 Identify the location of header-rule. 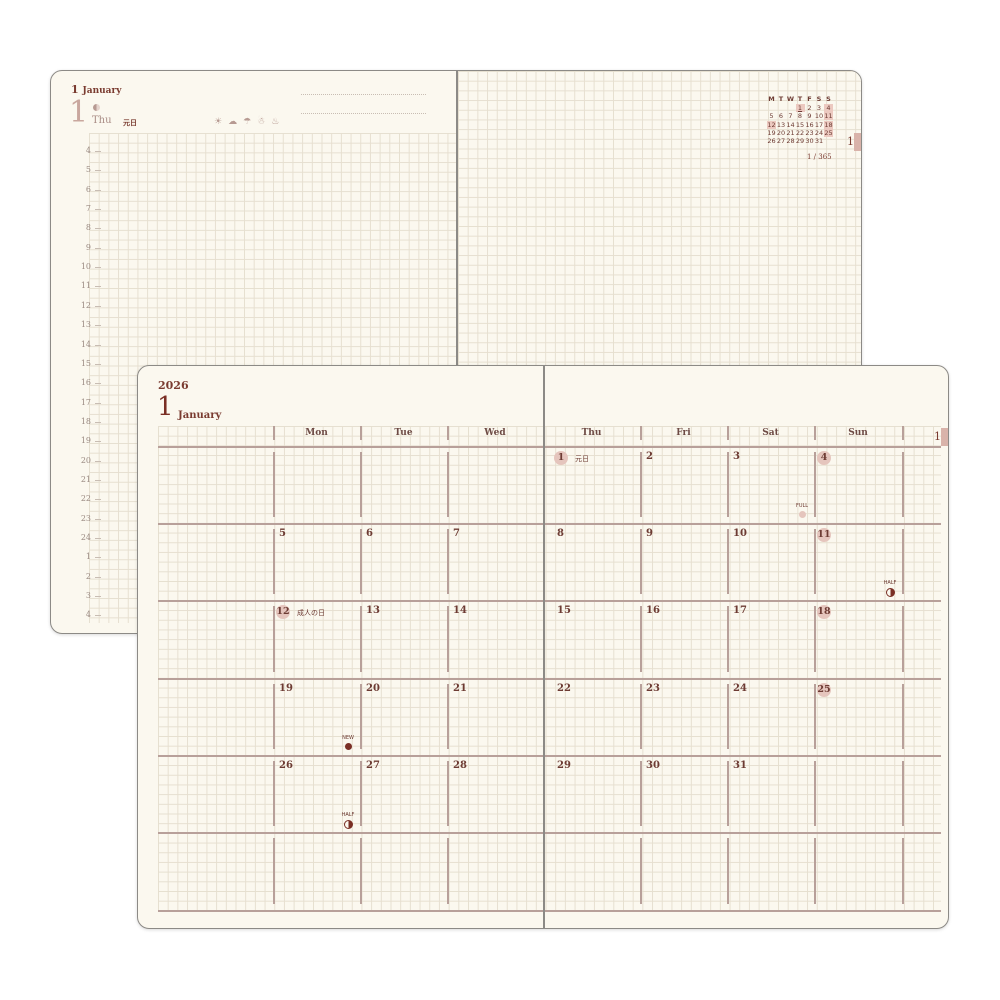
(549, 447).